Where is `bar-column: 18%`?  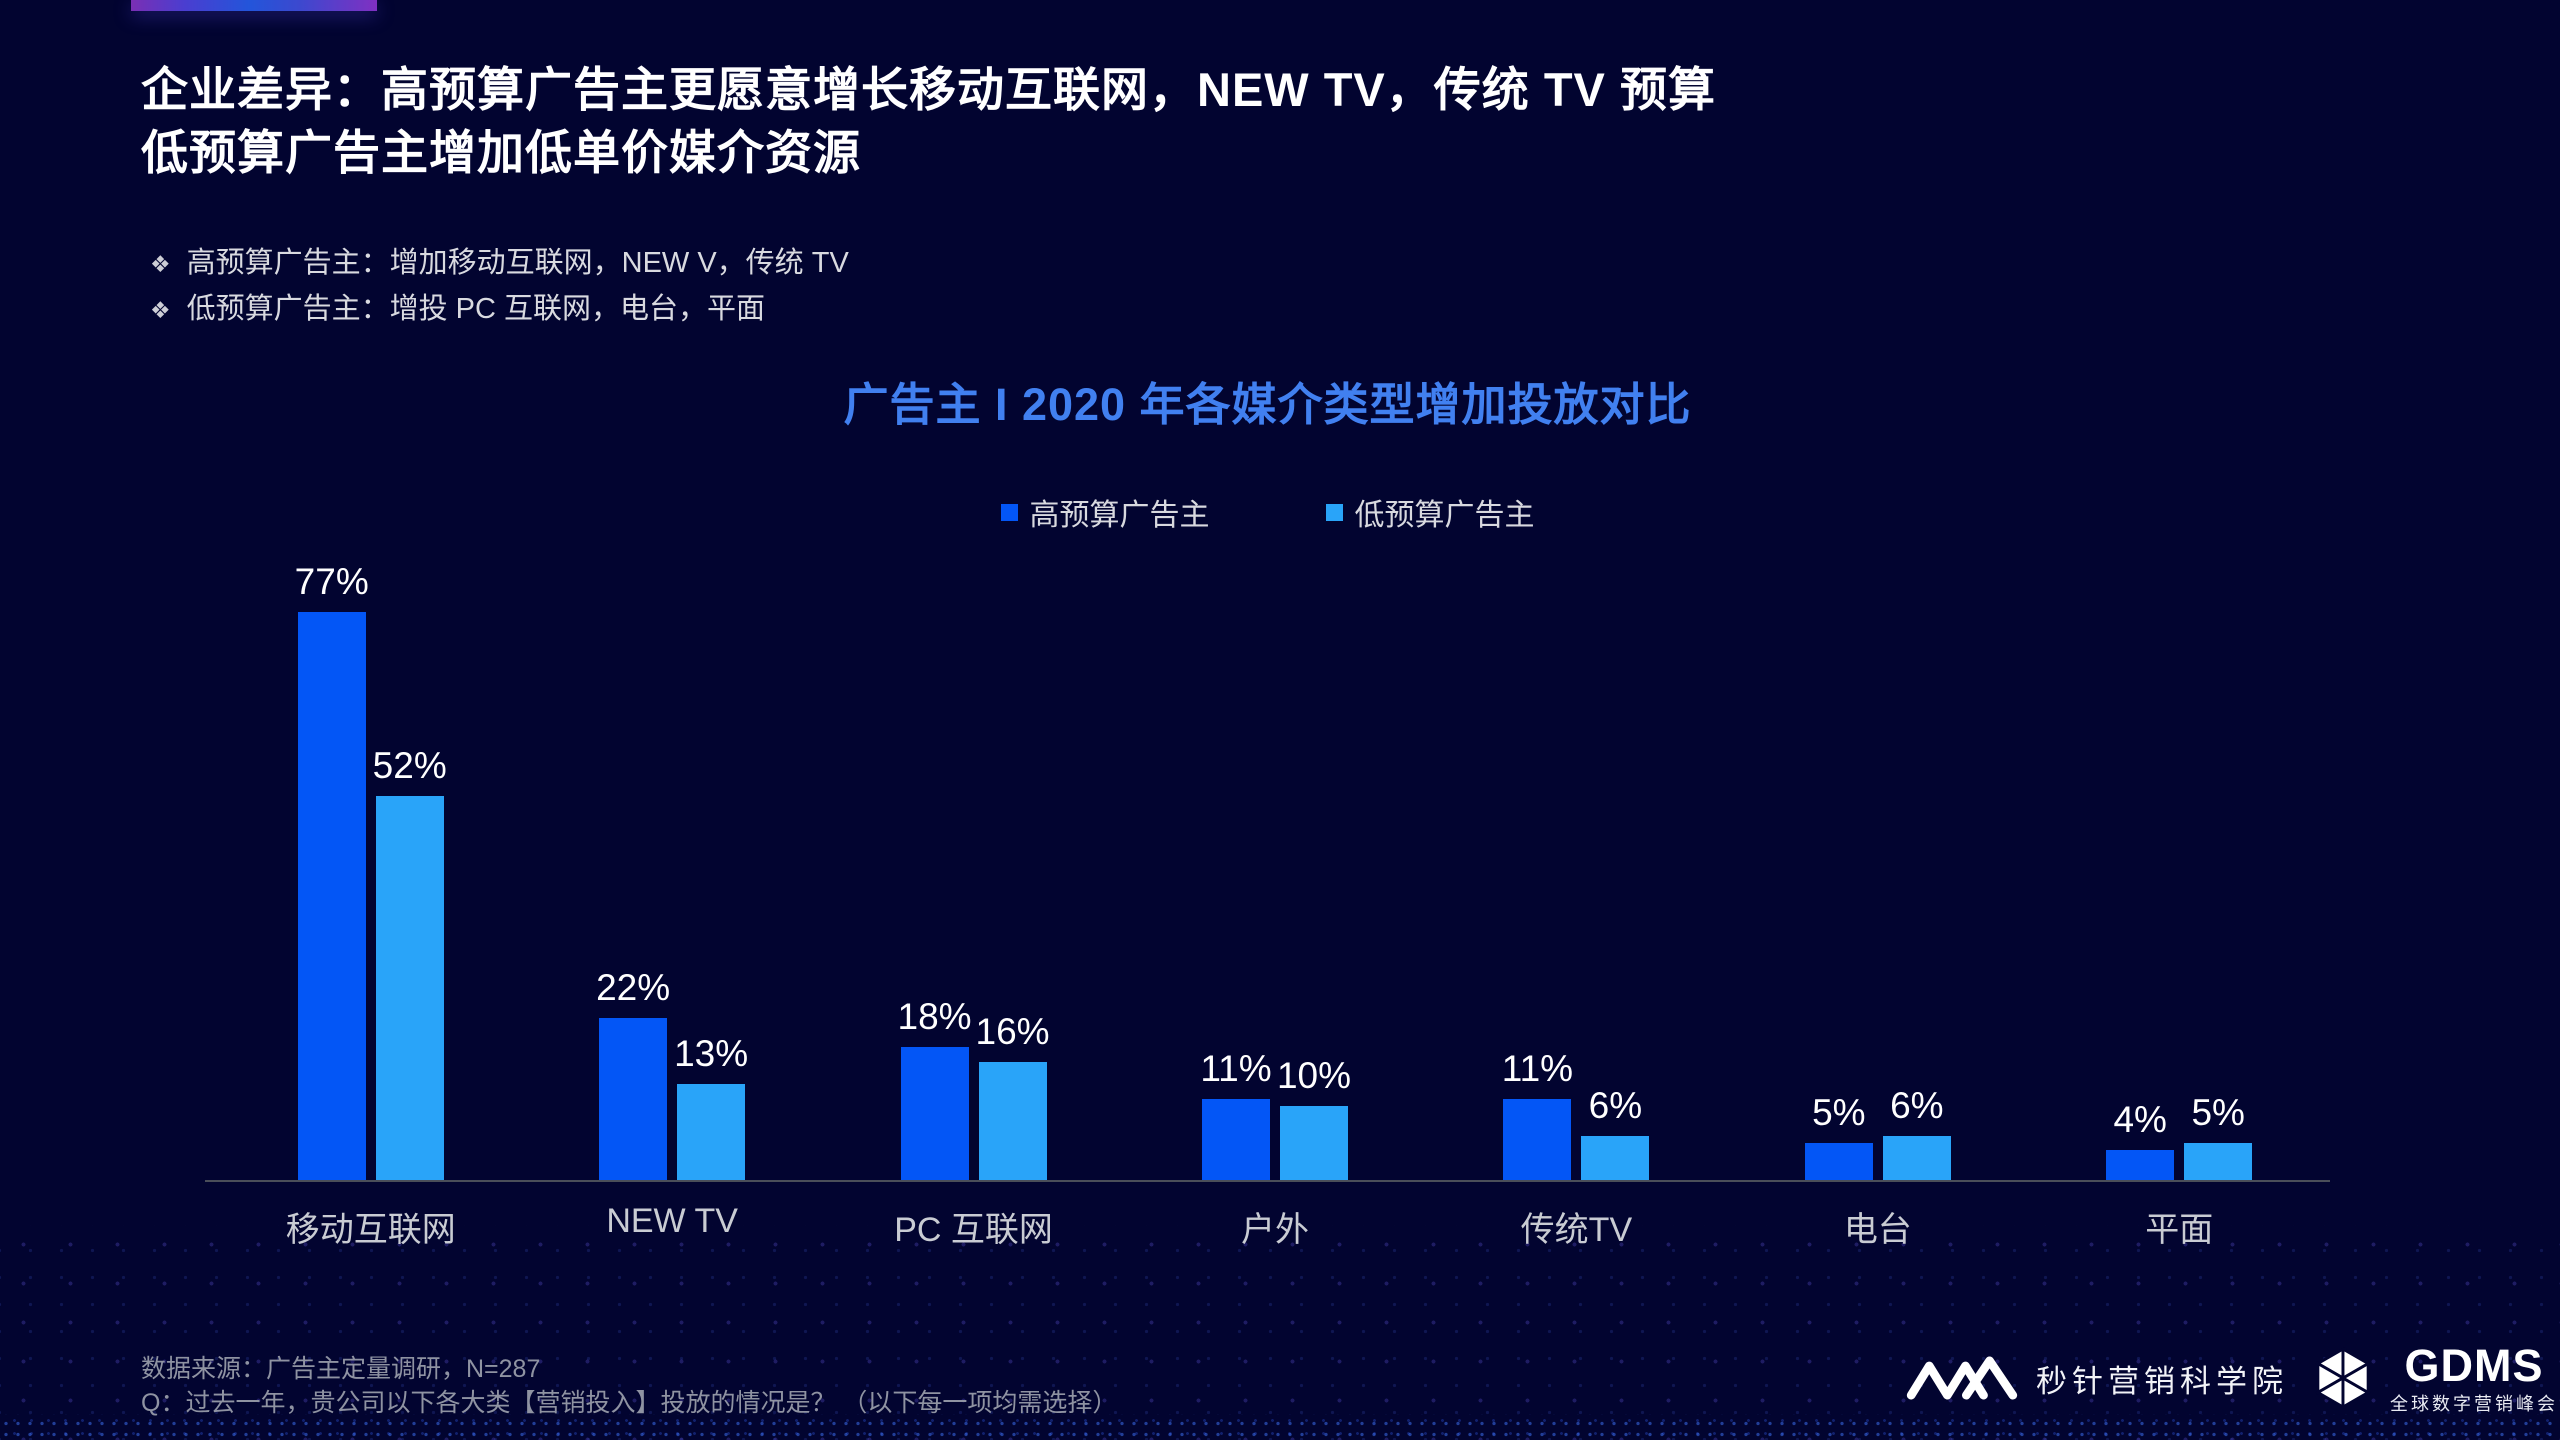
bar-column: 18% is located at coordinates (934, 1088).